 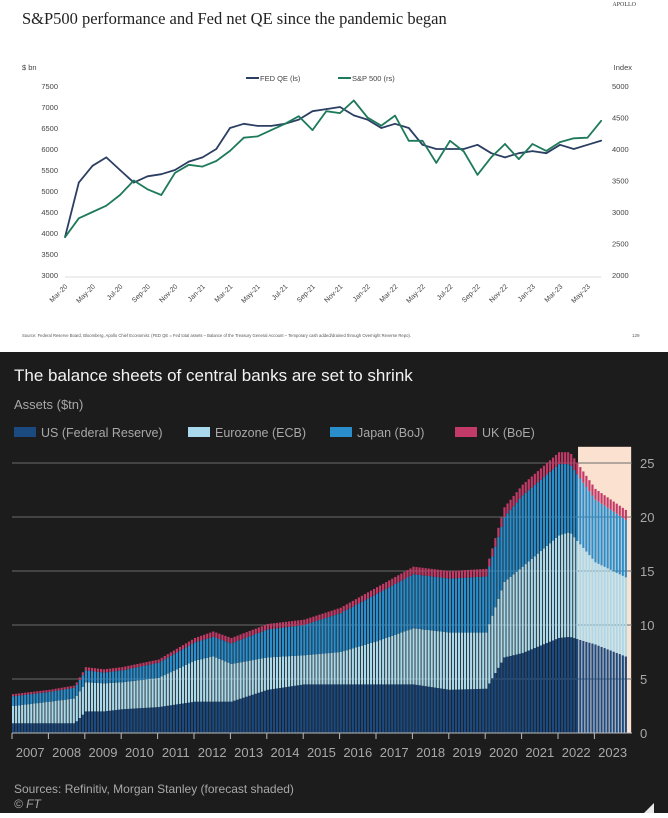 I want to click on resize-handle-icon, so click(x=649, y=808).